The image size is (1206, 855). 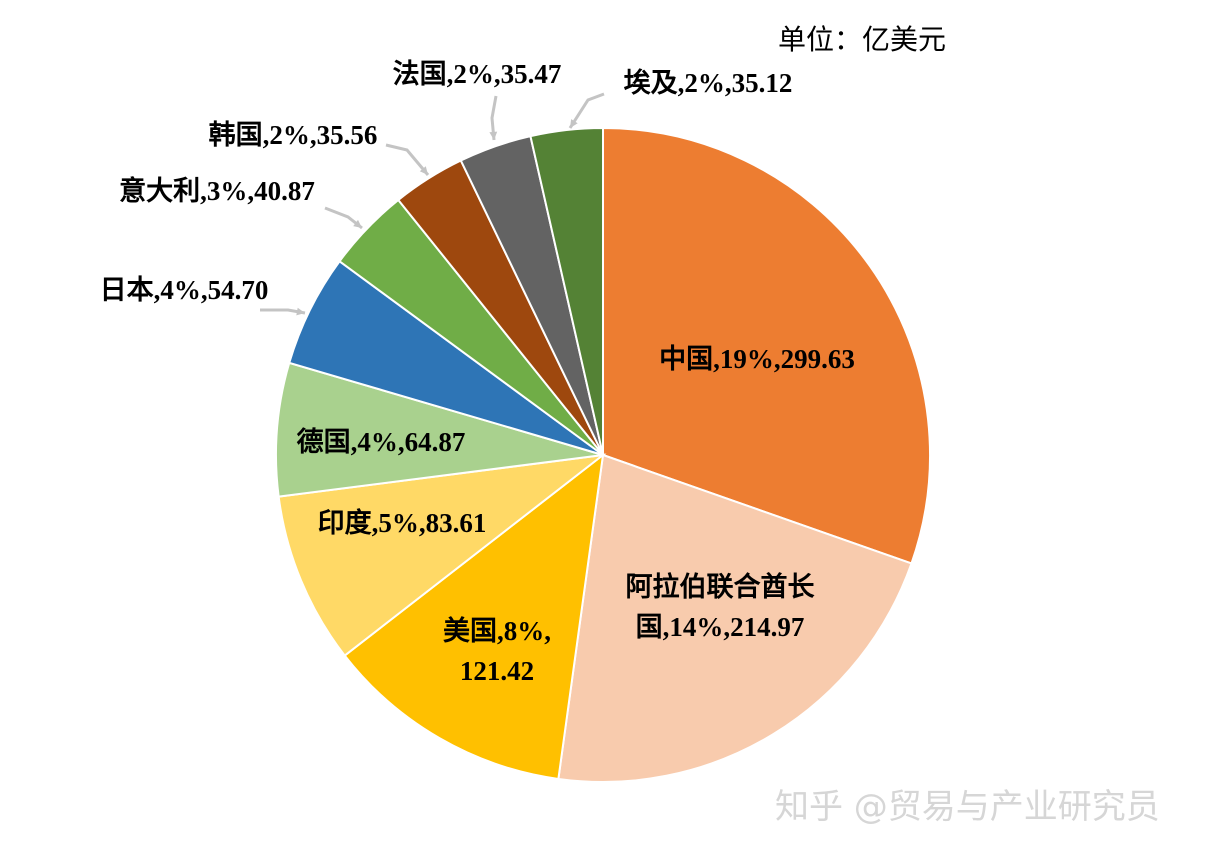 I want to click on slice-label-line: 121.42, so click(x=497, y=671).